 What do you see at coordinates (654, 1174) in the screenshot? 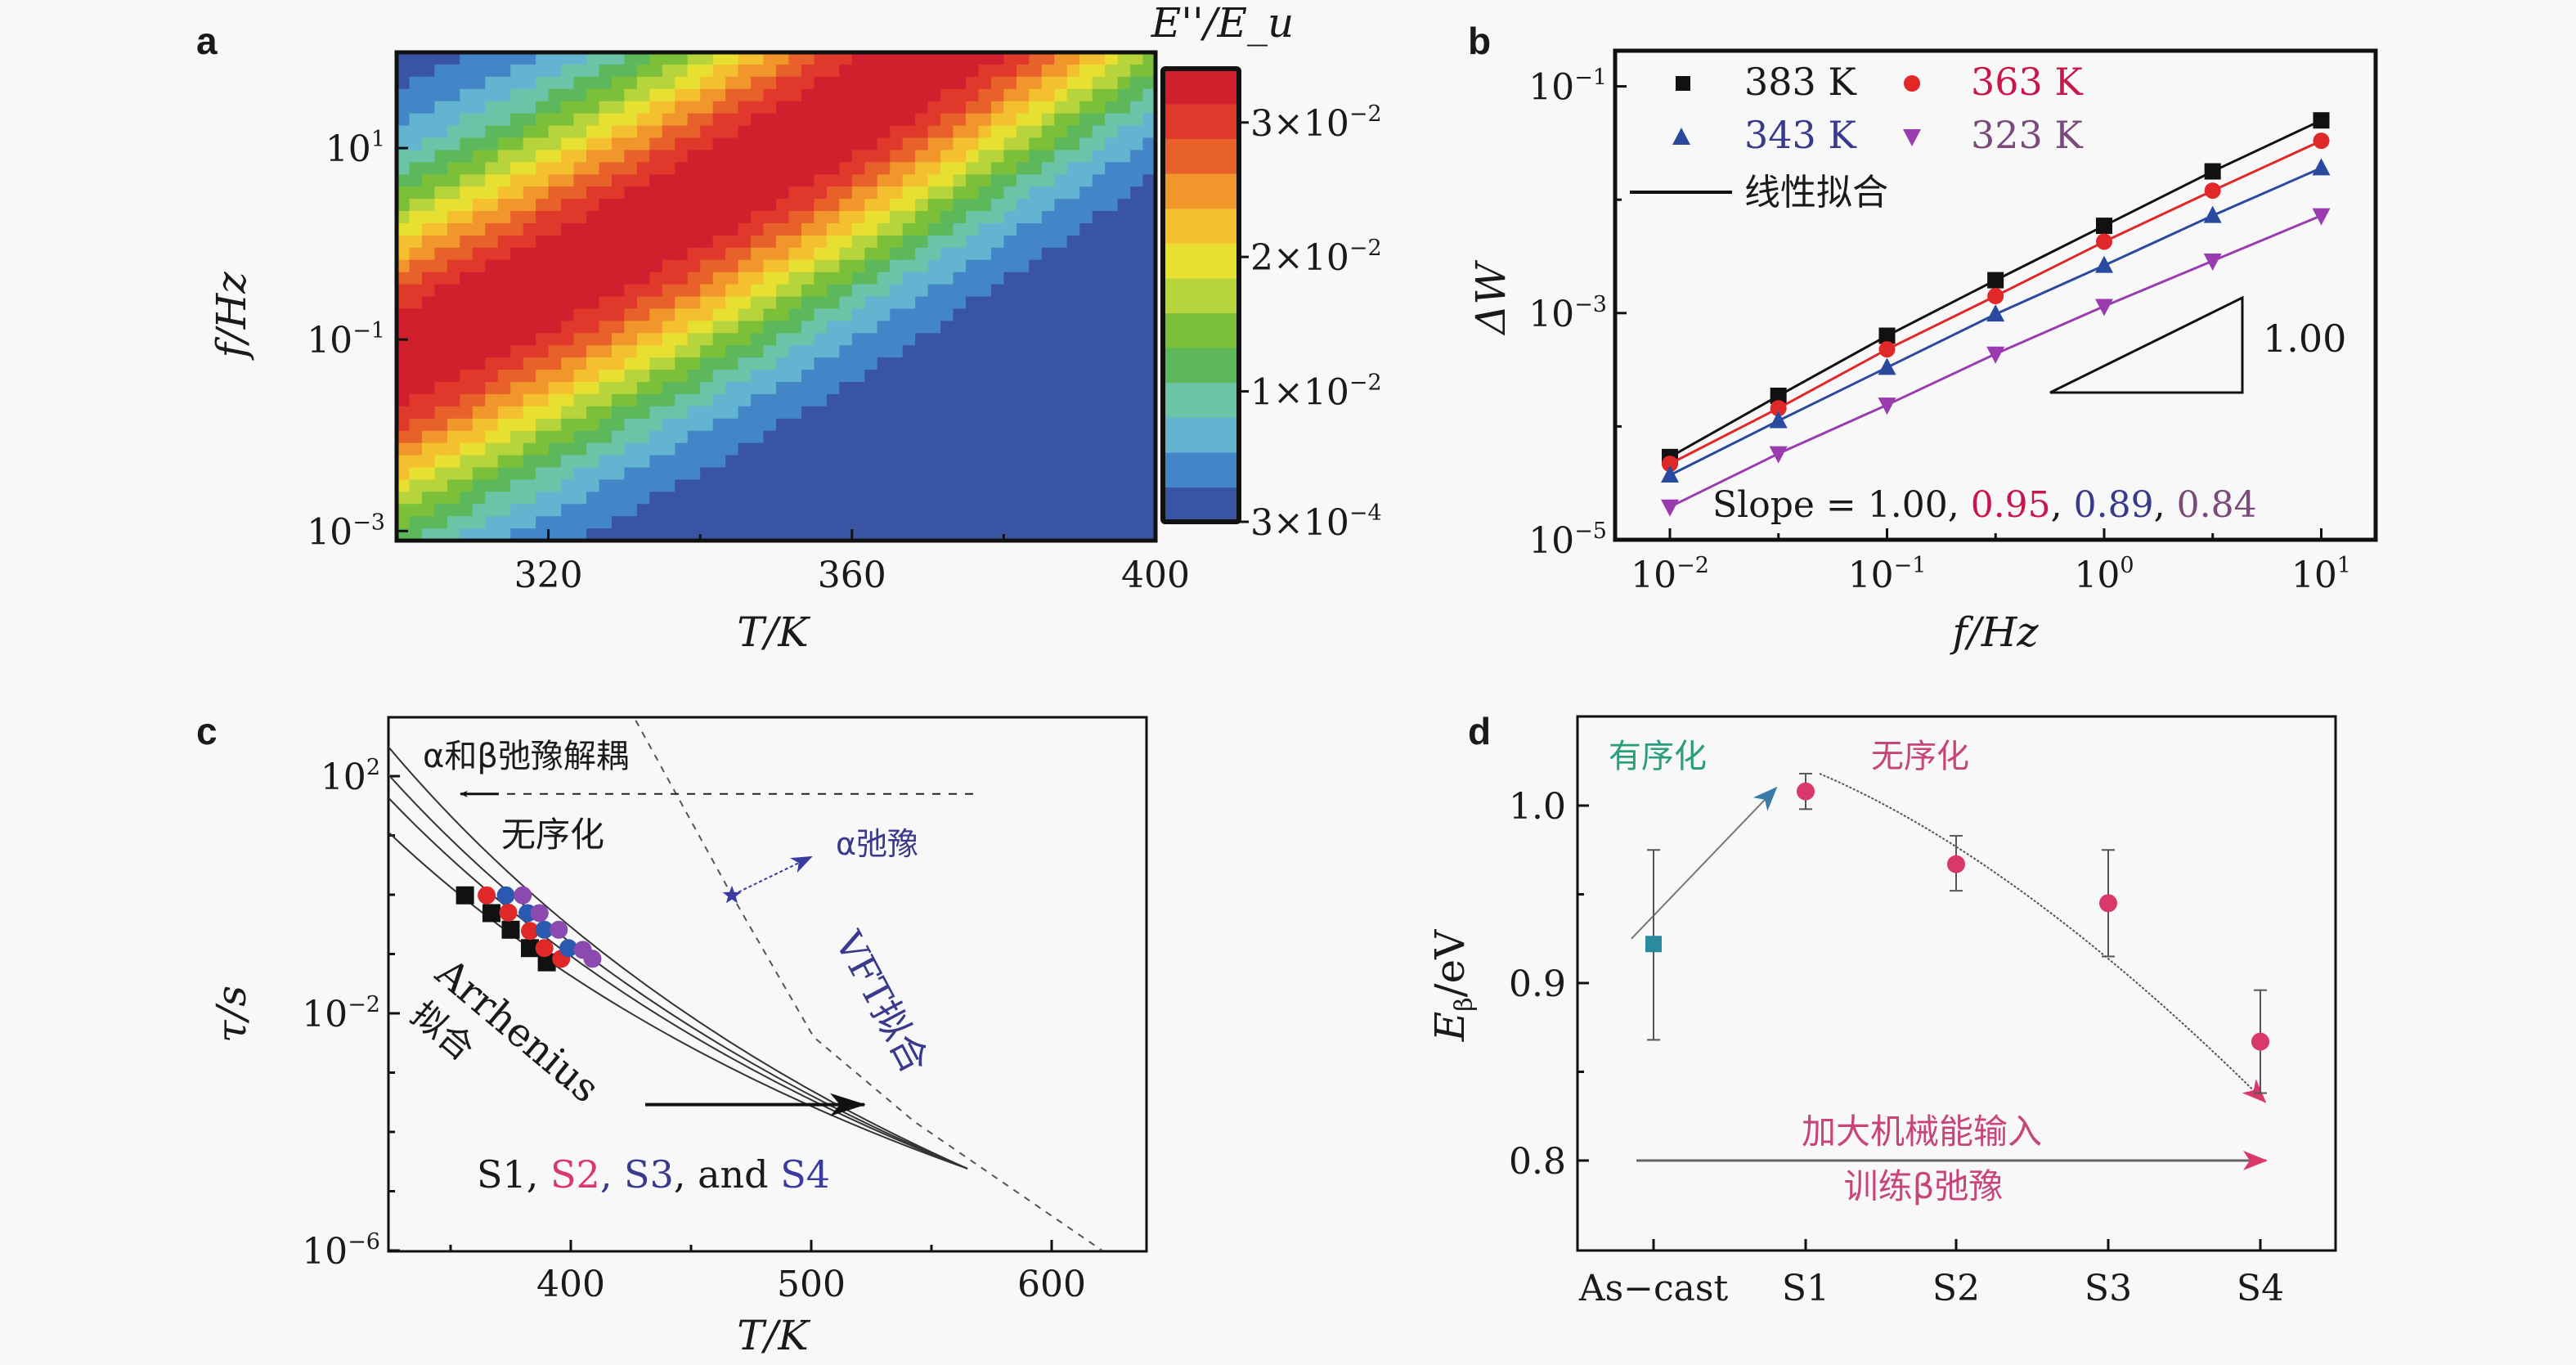
I see `annotation-samples: S1, S2, S3, and S4` at bounding box center [654, 1174].